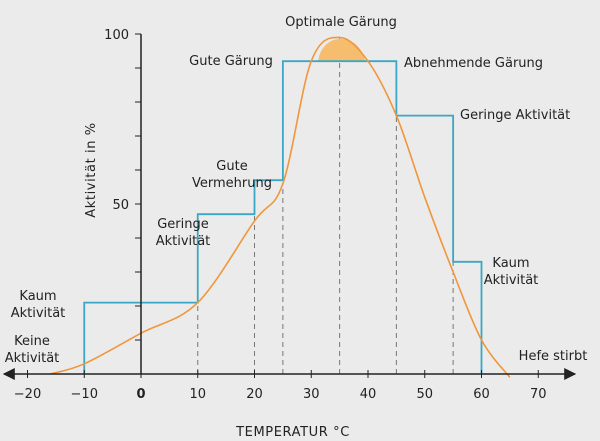 The width and height of the screenshot is (600, 441). What do you see at coordinates (311, 394) in the screenshot?
I see `x-tick-label: 30` at bounding box center [311, 394].